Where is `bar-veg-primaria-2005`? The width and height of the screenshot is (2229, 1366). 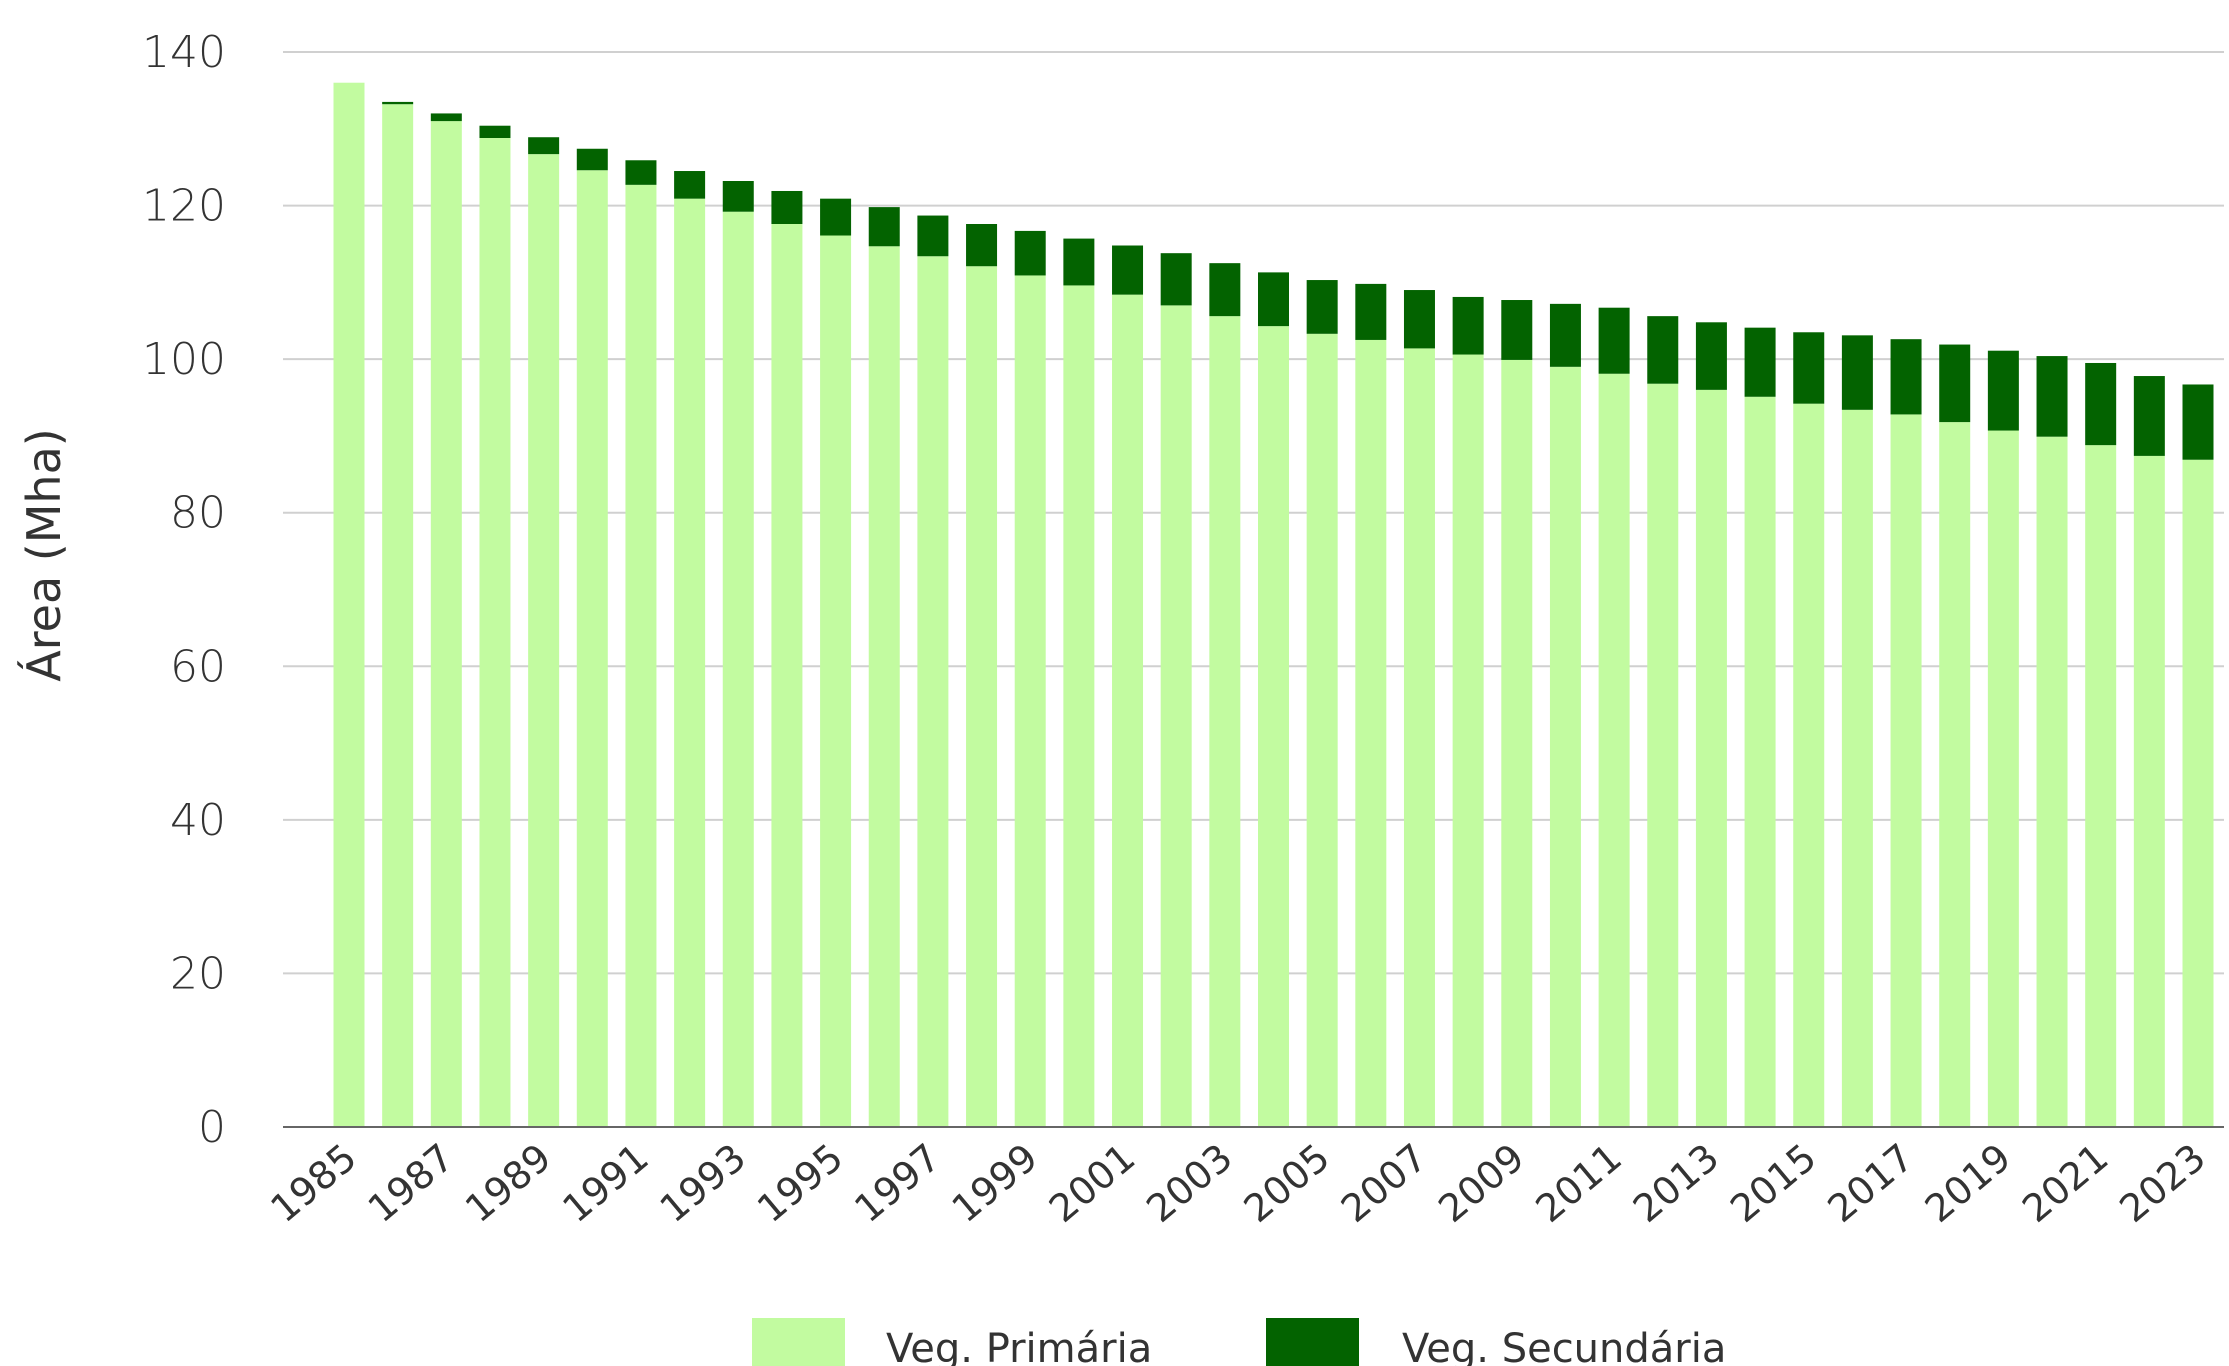 bar-veg-primaria-2005 is located at coordinates (1322, 730).